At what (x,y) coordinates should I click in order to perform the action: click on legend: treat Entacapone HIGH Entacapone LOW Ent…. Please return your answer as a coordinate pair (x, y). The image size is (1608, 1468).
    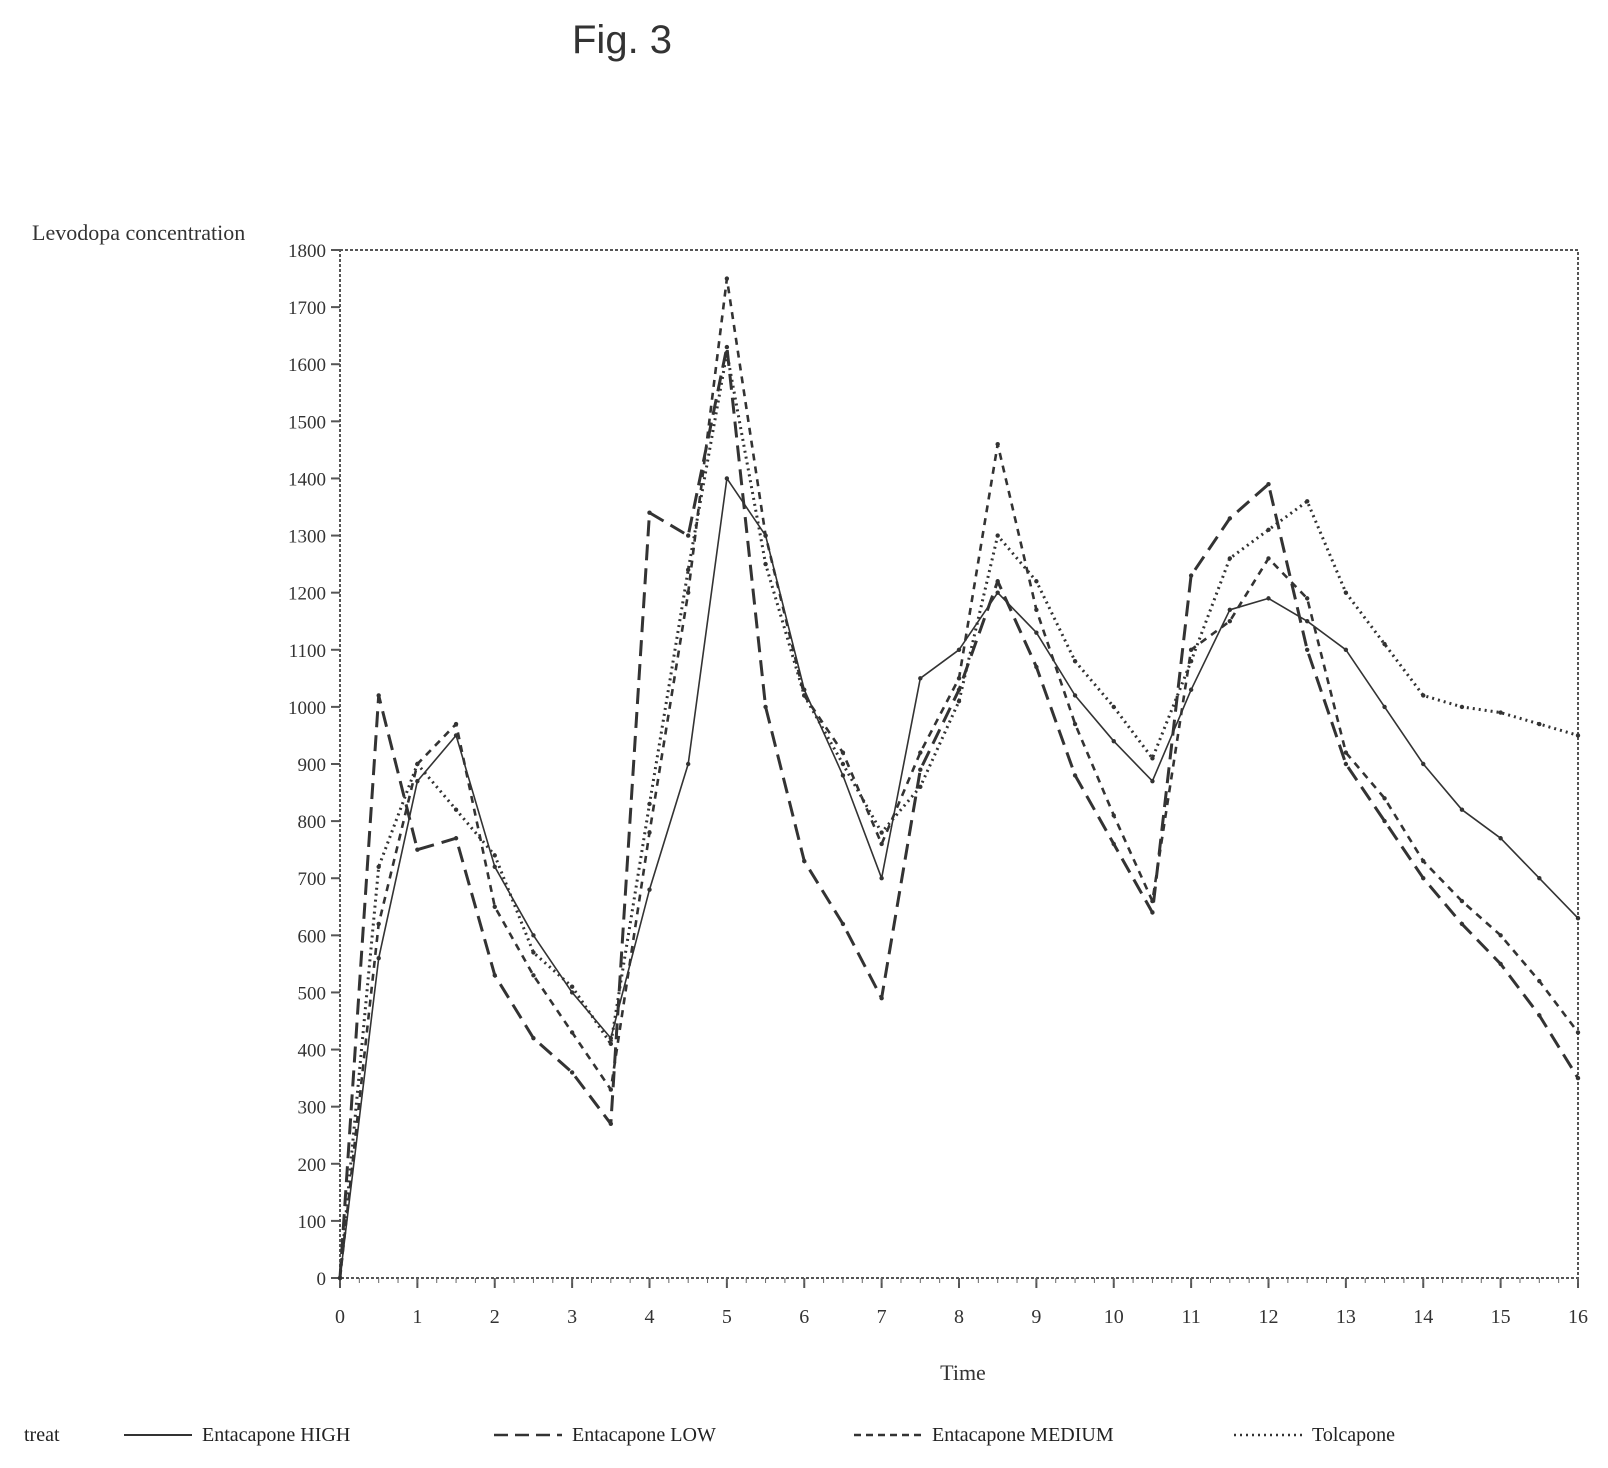
    Looking at the image, I should click on (804, 1435).